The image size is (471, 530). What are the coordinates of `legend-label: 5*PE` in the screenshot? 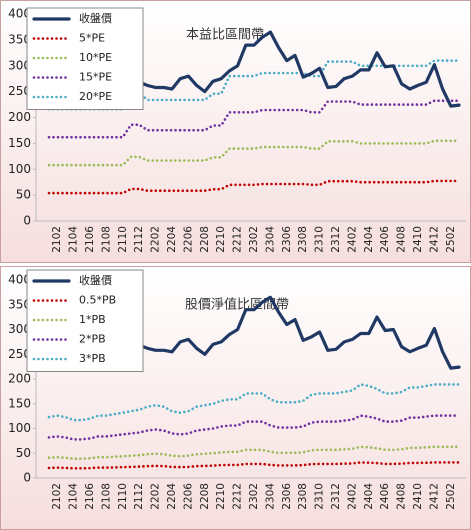 It's located at (92, 38).